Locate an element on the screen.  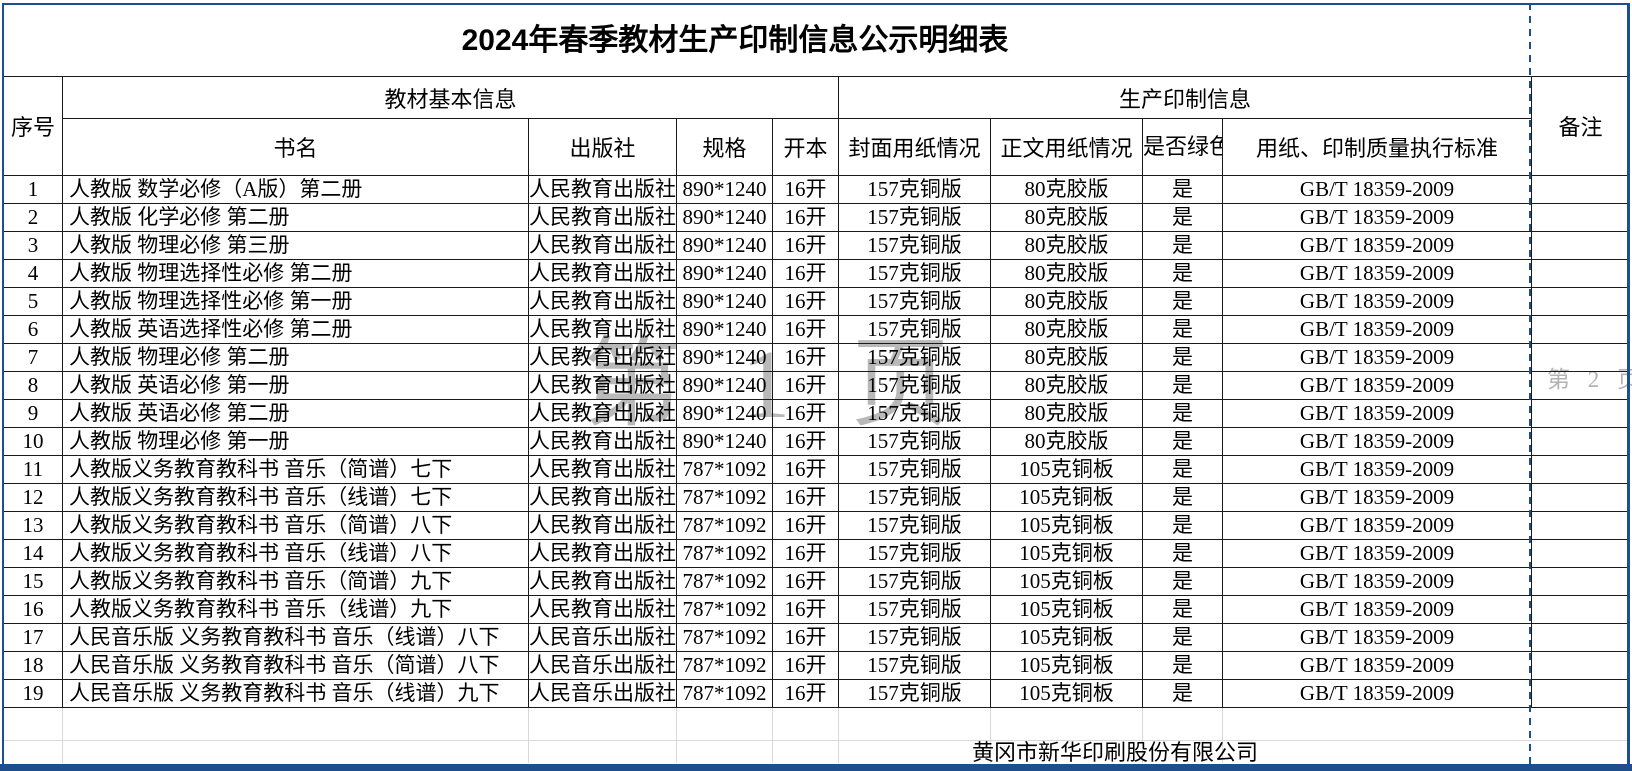
cell-book-title: 人教版 英语必修 第二册 is located at coordinates (295, 413).